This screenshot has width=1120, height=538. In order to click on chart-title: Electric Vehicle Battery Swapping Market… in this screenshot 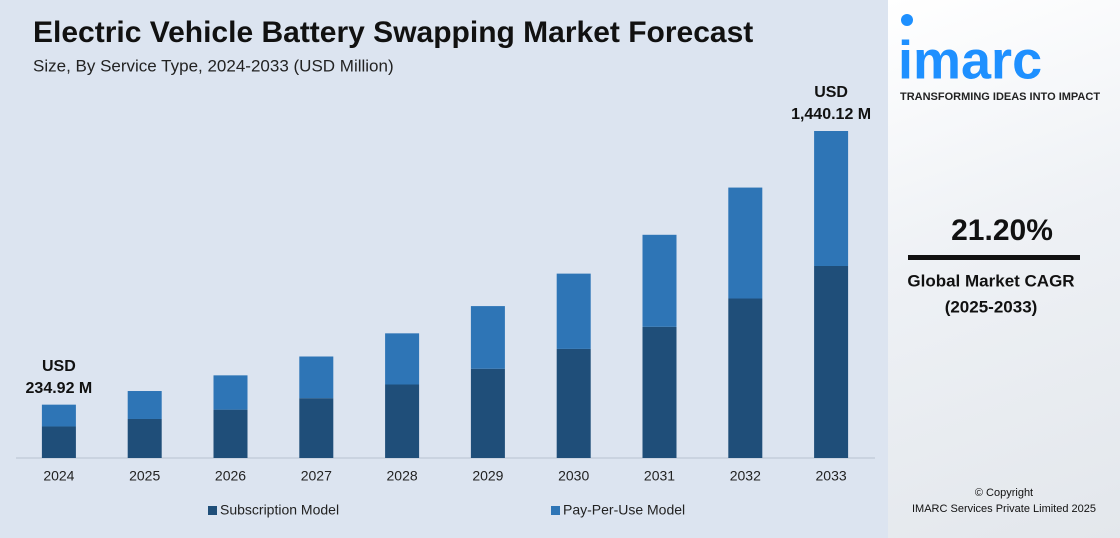, I will do `click(393, 32)`.